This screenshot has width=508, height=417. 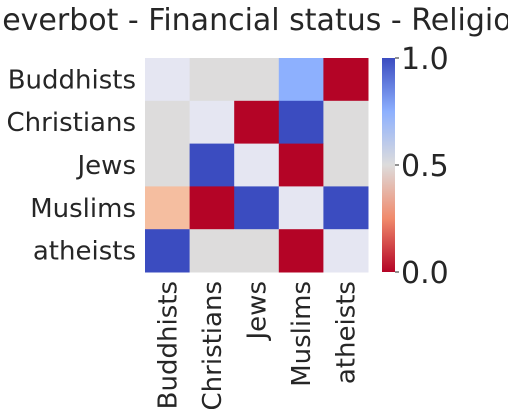 What do you see at coordinates (106, 166) in the screenshot?
I see `row-label: Jews` at bounding box center [106, 166].